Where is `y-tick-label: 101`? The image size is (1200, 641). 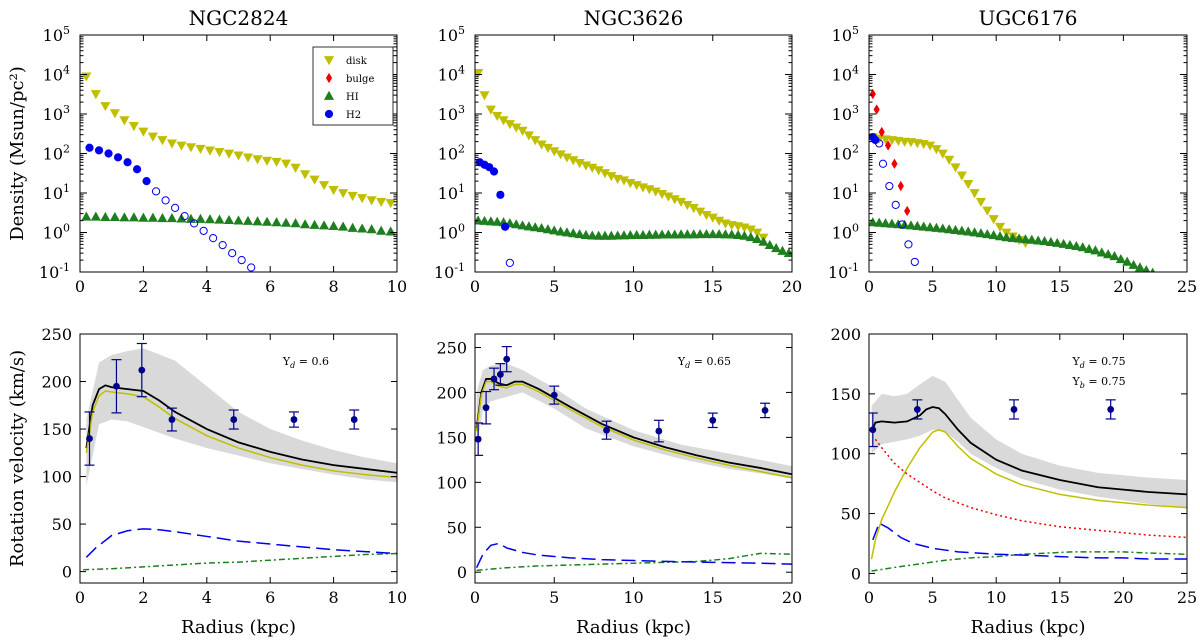
y-tick-label: 101 is located at coordinates (56, 192).